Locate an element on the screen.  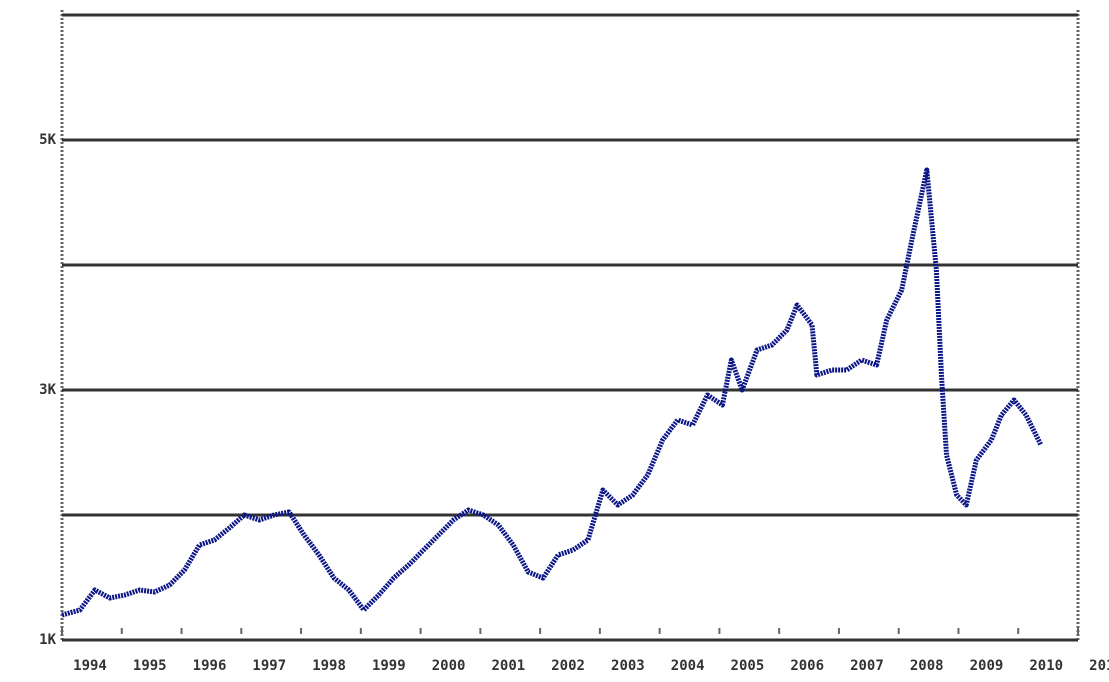
x-tick-label: 2010 is located at coordinates (1046, 666).